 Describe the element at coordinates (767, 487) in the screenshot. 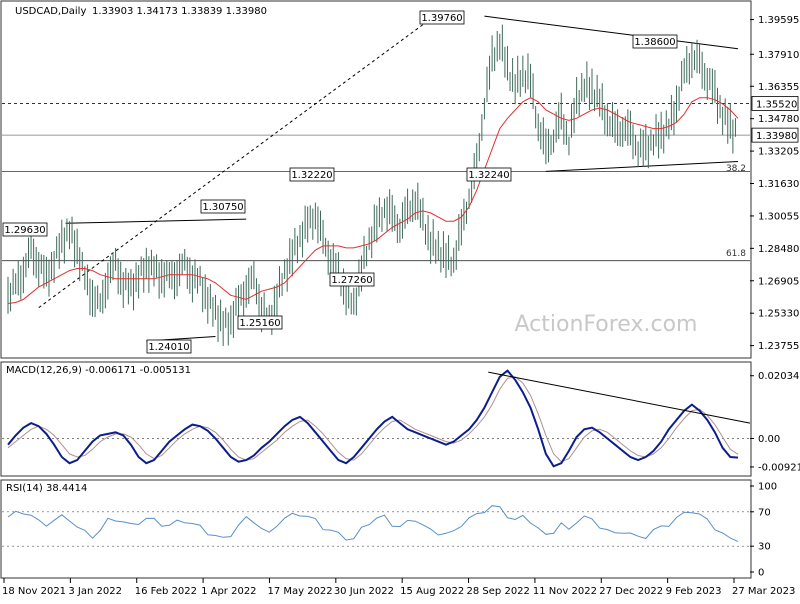

I see `rsi-y-tick-label: 100` at that location.